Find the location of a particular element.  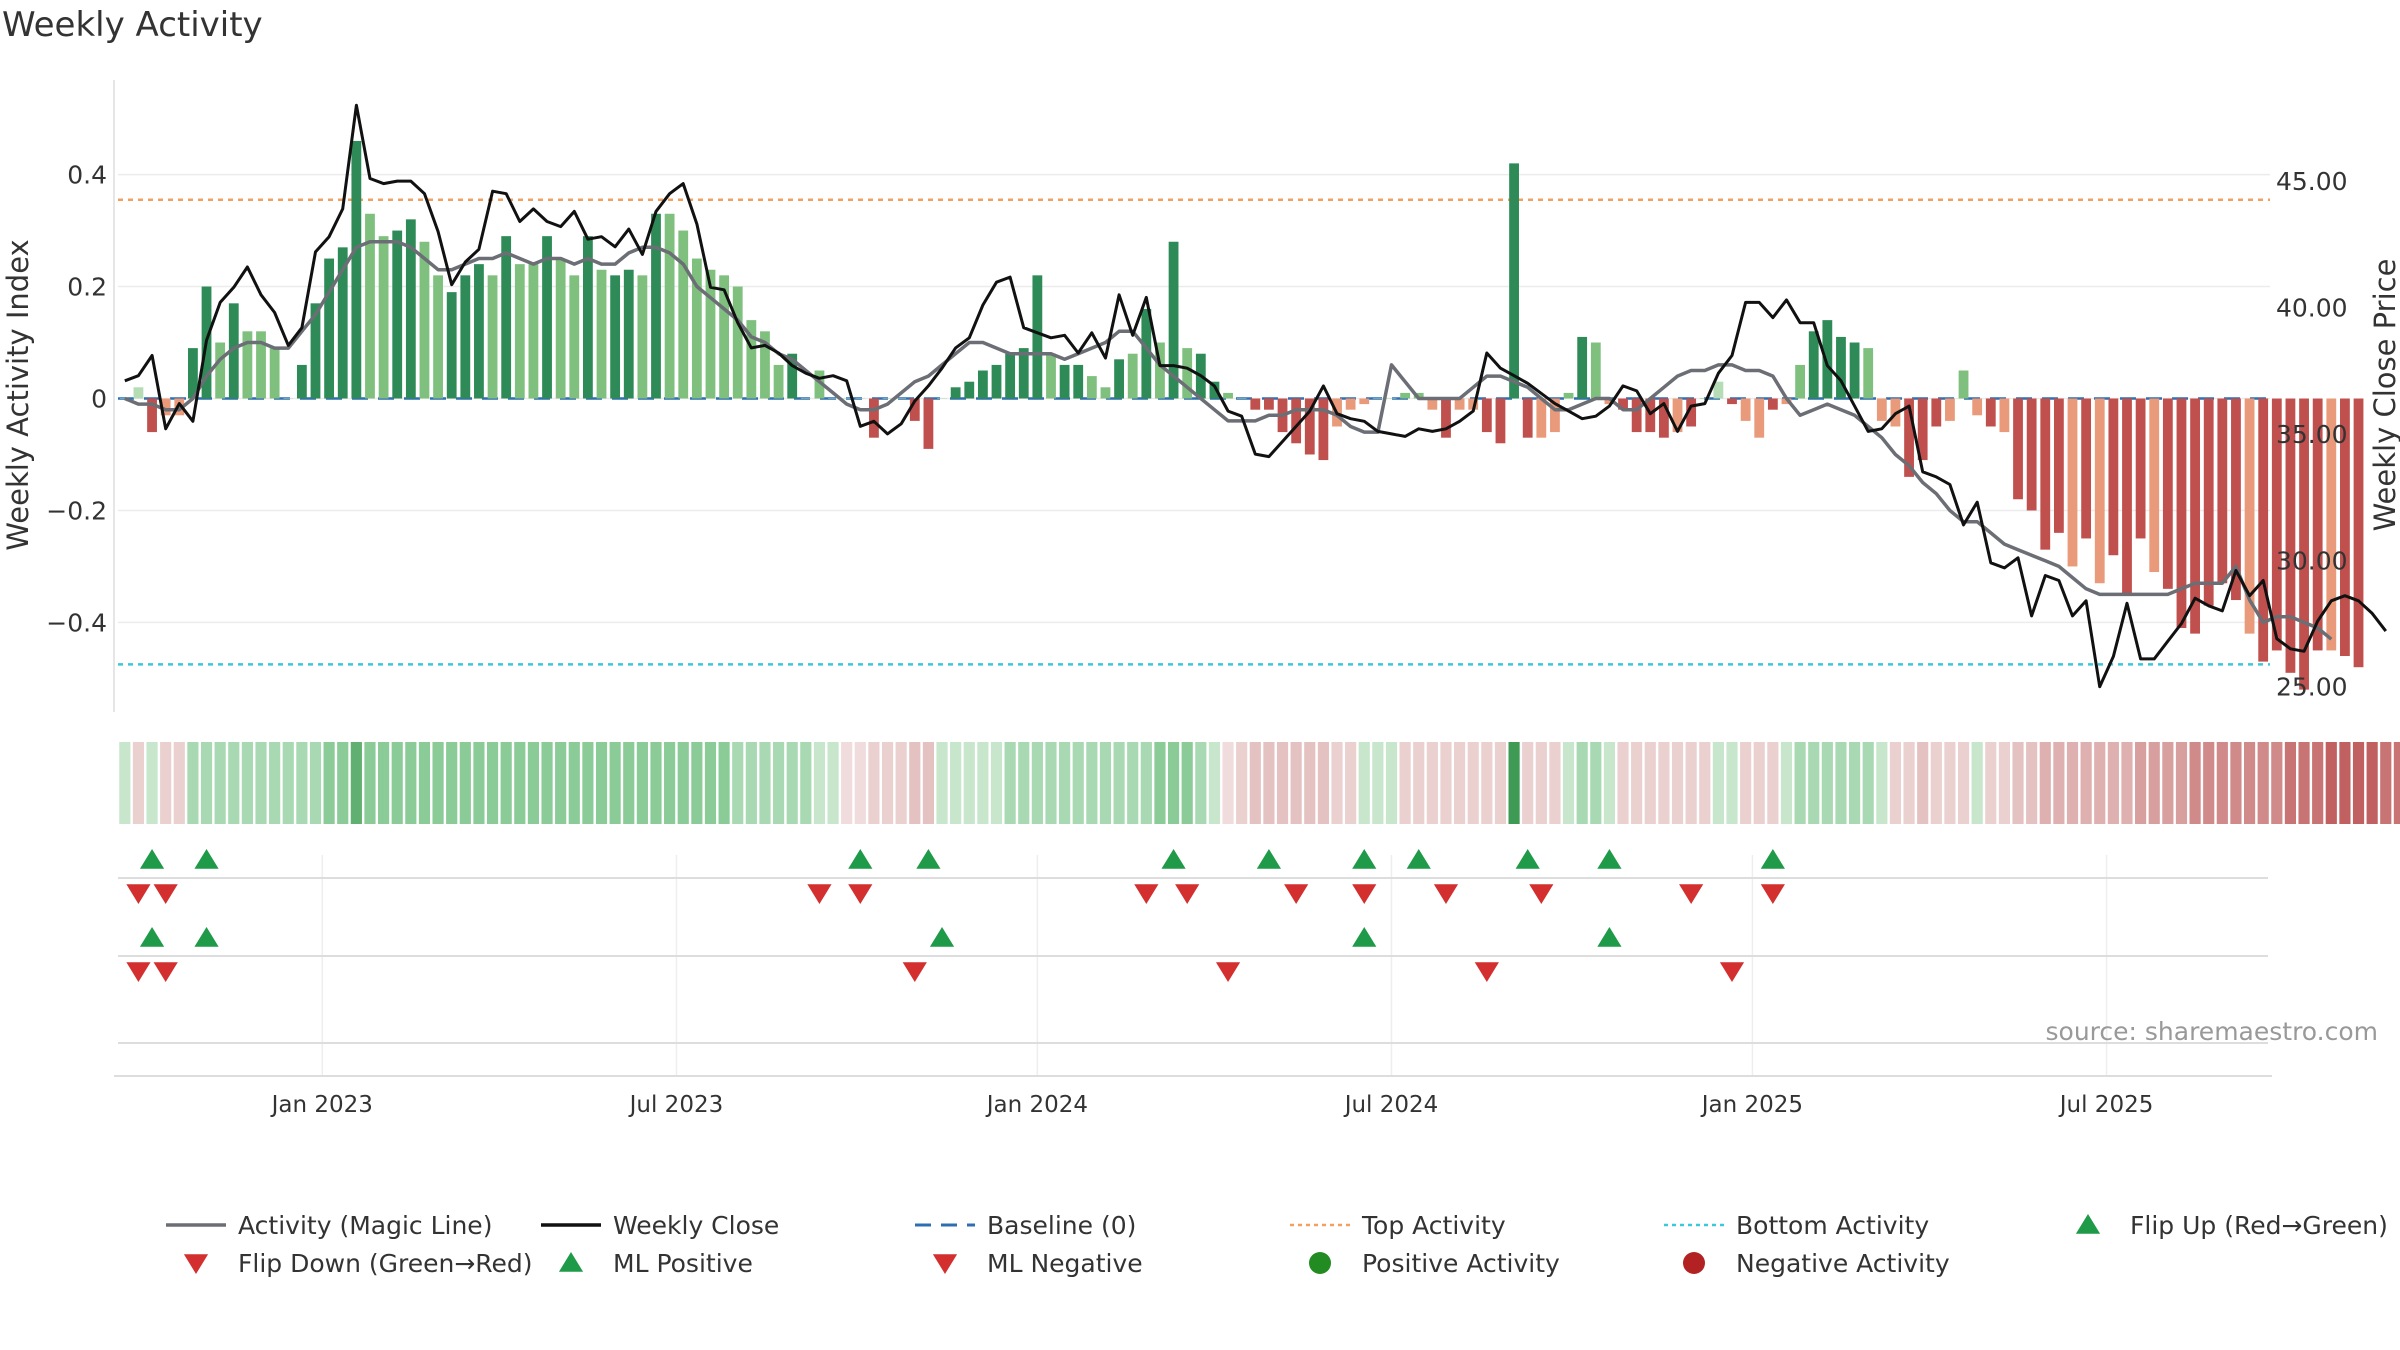

legend-entry: Flip Down (Green→Red) is located at coordinates (358, 1263).